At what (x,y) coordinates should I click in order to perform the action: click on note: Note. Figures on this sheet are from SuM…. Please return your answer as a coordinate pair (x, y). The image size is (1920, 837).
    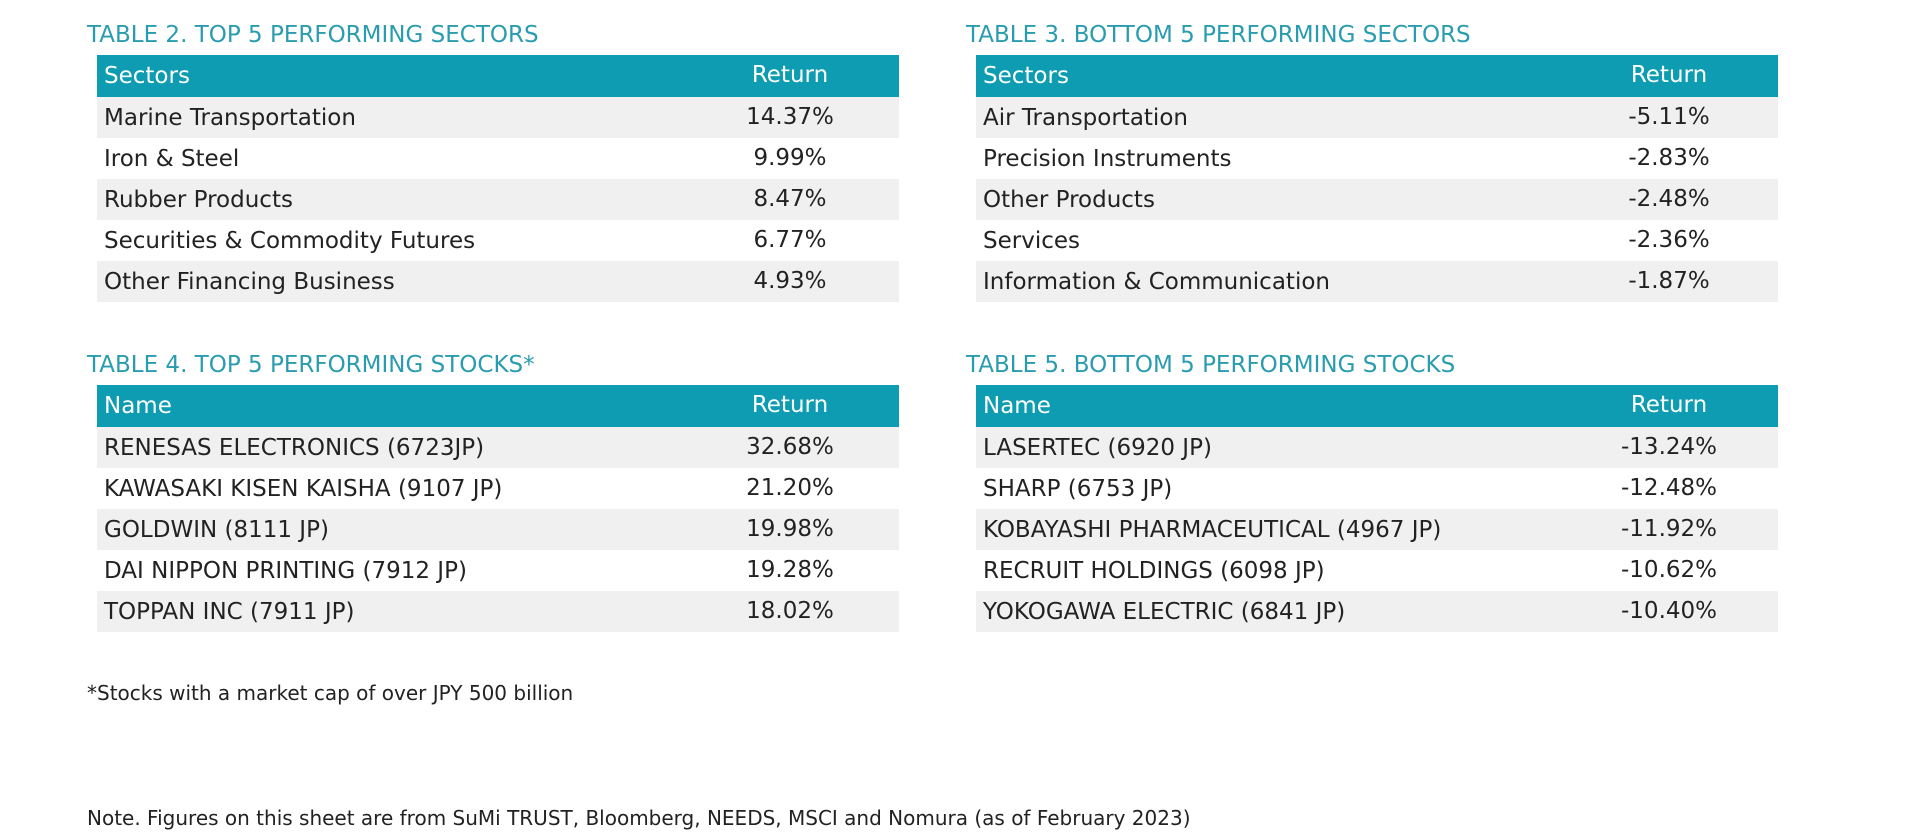
    Looking at the image, I should click on (639, 818).